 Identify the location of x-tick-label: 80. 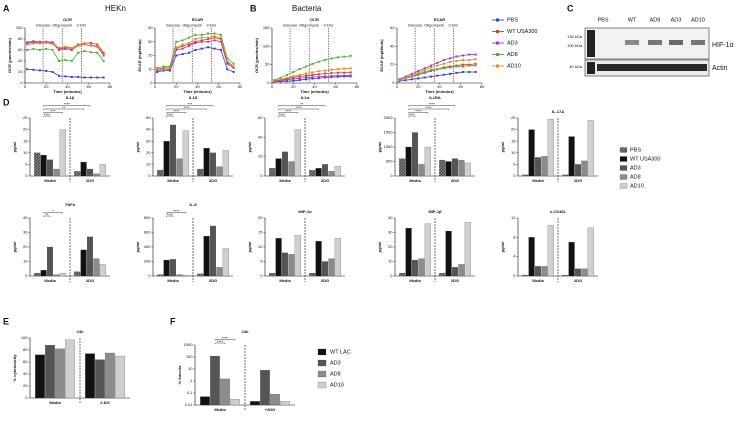
(357, 86).